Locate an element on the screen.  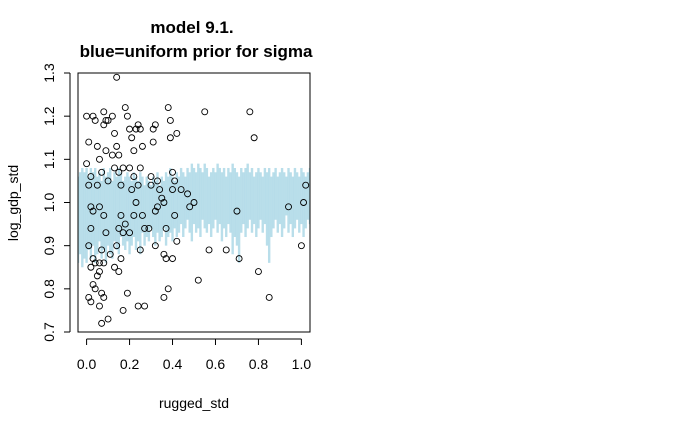
x-axis: 0.0 0.2 0.4 0.6 0.8 1.0 is located at coordinates (194, 355).